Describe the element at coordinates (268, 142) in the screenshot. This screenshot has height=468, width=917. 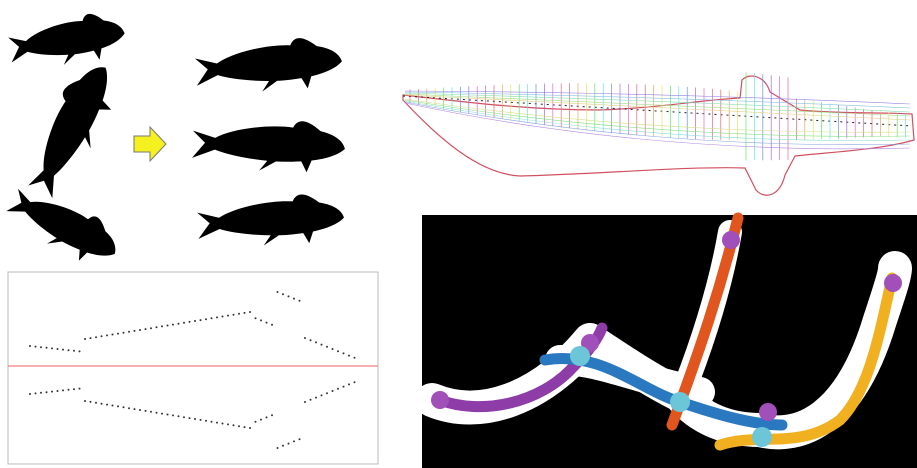
I see `fish-aligned` at that location.